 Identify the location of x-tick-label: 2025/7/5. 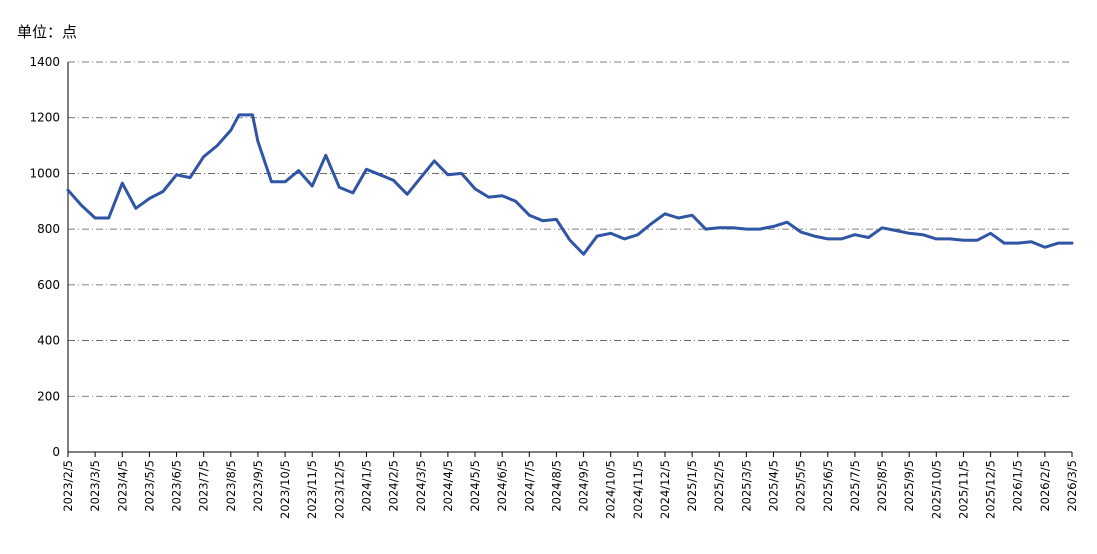
(855, 486).